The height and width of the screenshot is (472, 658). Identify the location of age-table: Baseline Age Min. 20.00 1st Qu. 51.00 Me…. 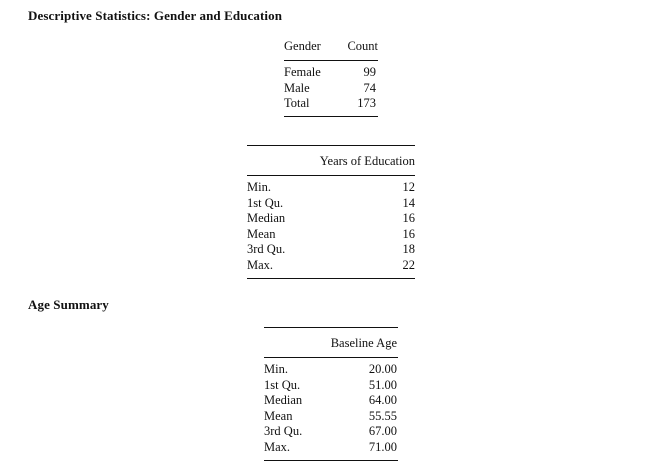
(331, 394).